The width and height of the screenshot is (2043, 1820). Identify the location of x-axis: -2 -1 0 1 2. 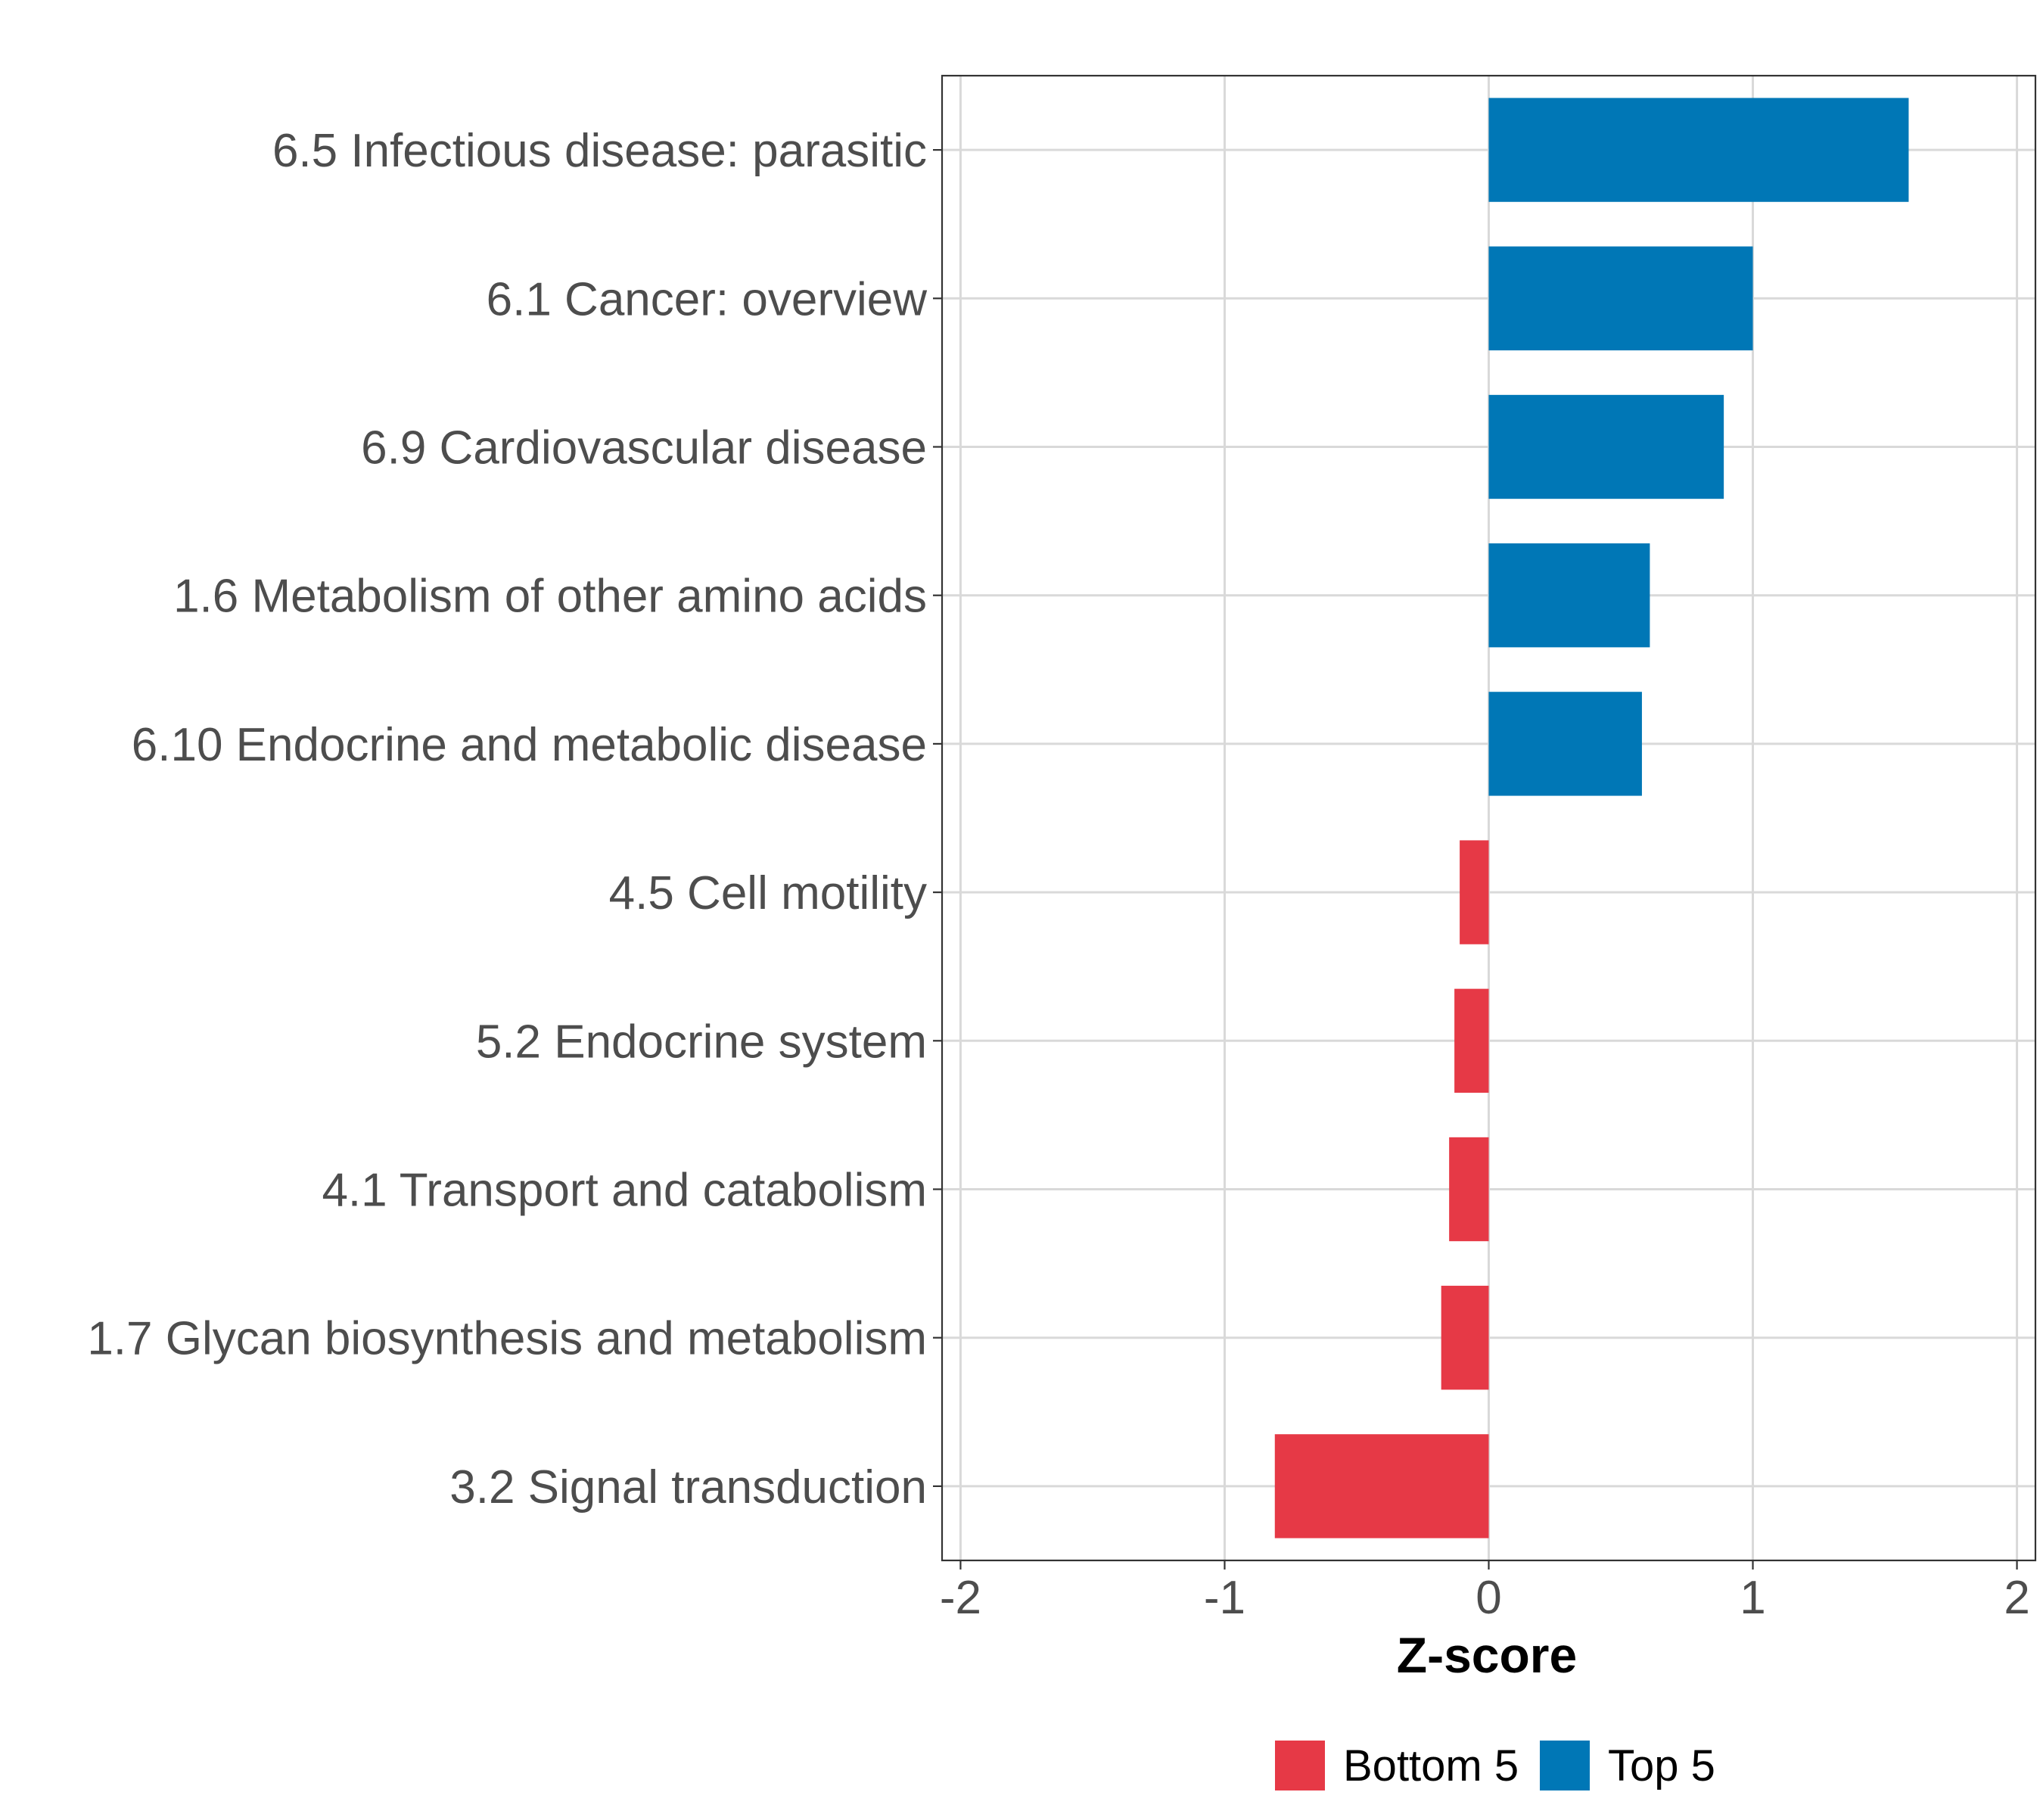
(1485, 1592).